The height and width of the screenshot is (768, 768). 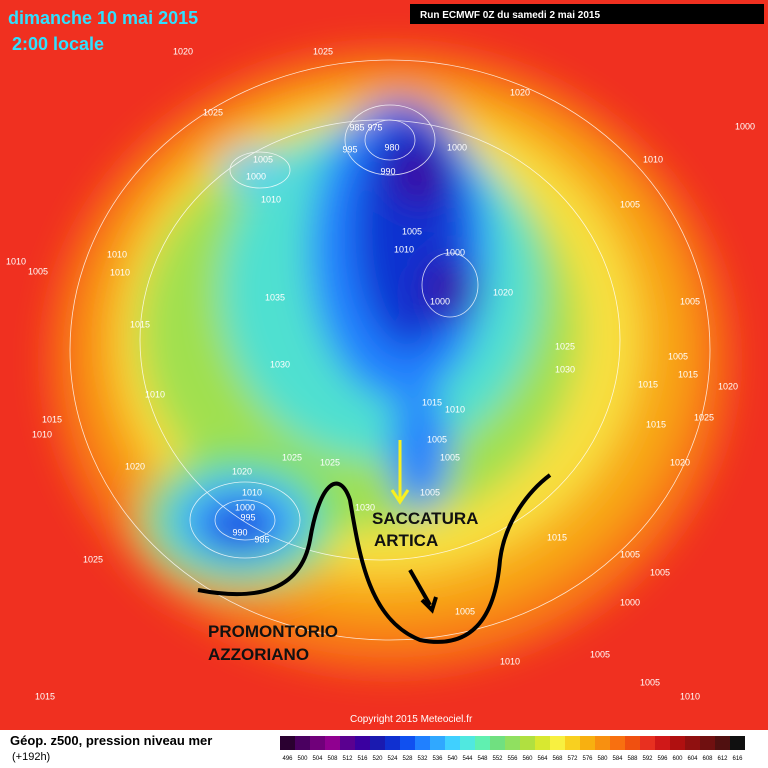 What do you see at coordinates (452, 759) in the screenshot?
I see `colorbar-label: 540` at bounding box center [452, 759].